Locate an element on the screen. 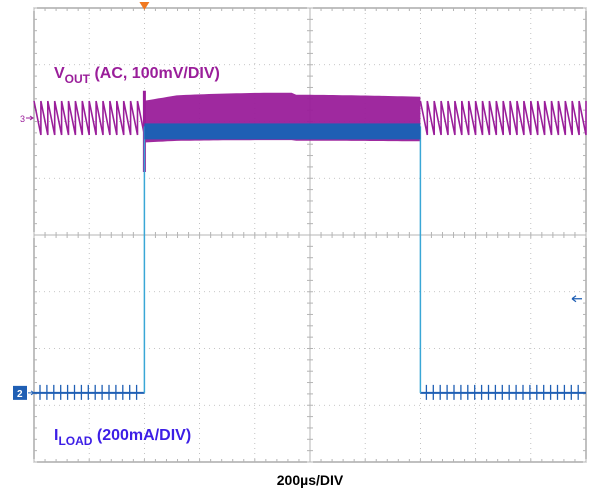  channel-3-label: 3 is located at coordinates (22, 119).